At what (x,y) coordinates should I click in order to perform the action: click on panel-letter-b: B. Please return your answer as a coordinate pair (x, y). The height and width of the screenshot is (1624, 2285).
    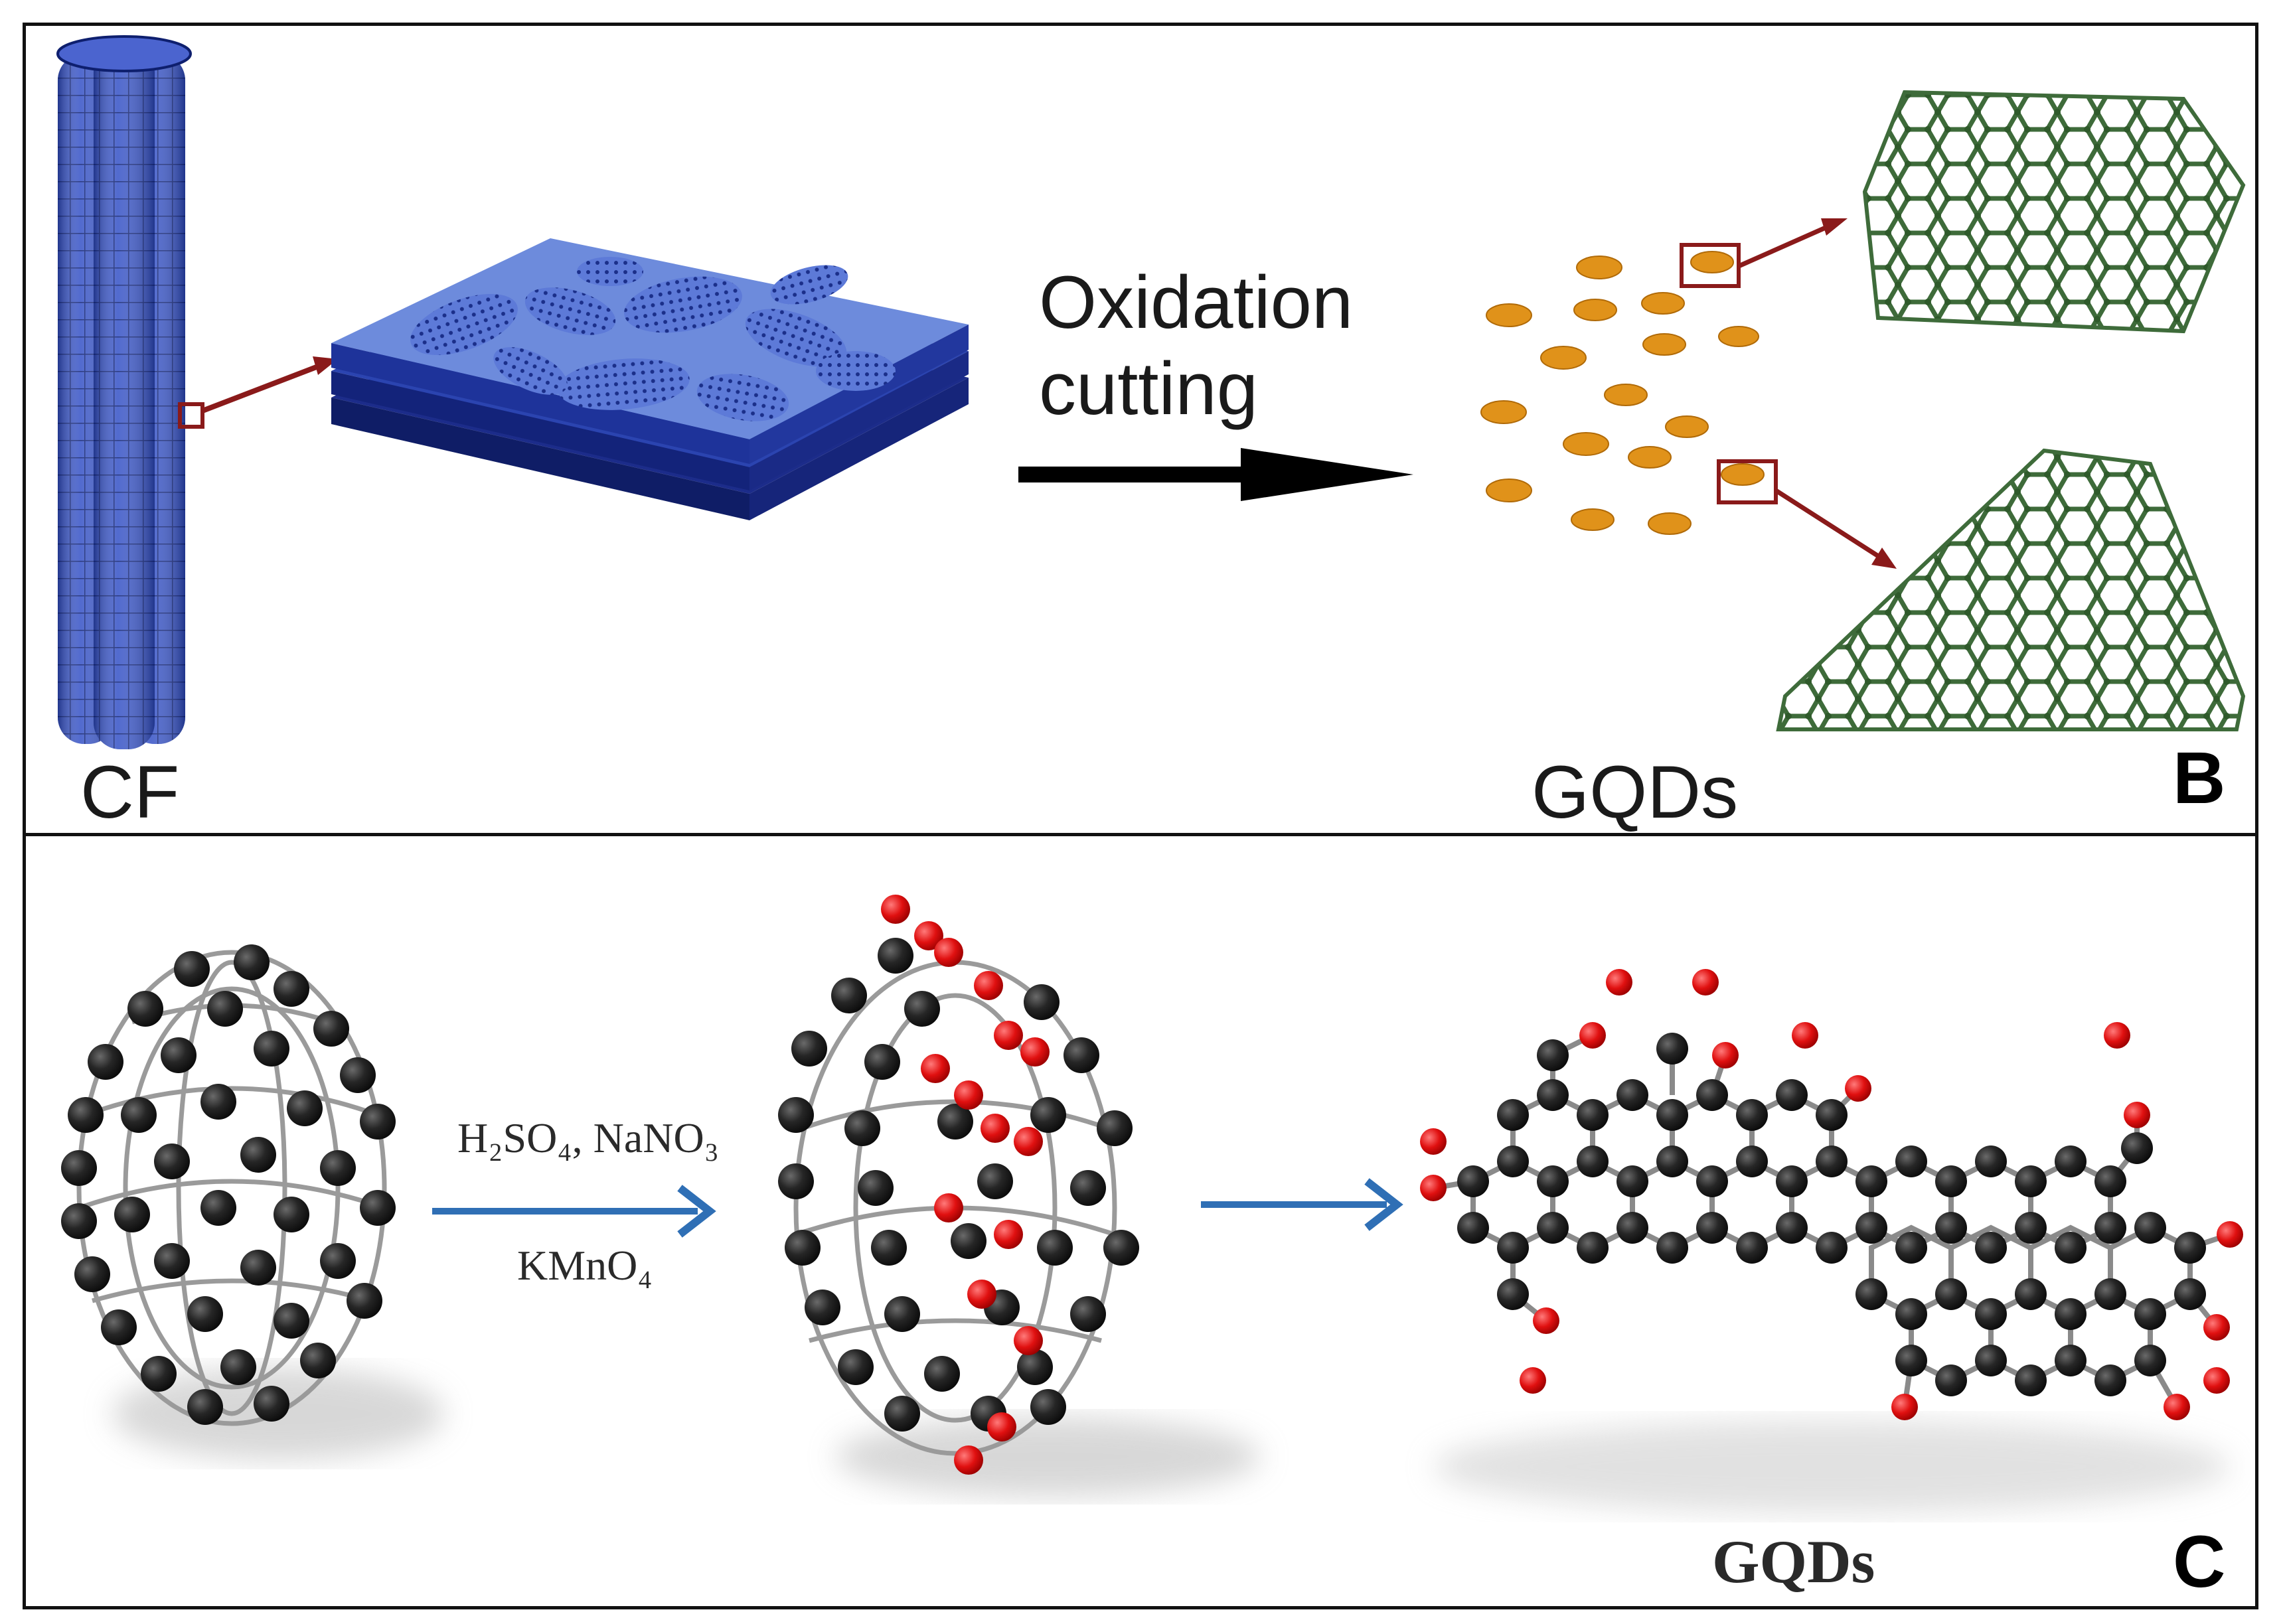
    Looking at the image, I should click on (2199, 778).